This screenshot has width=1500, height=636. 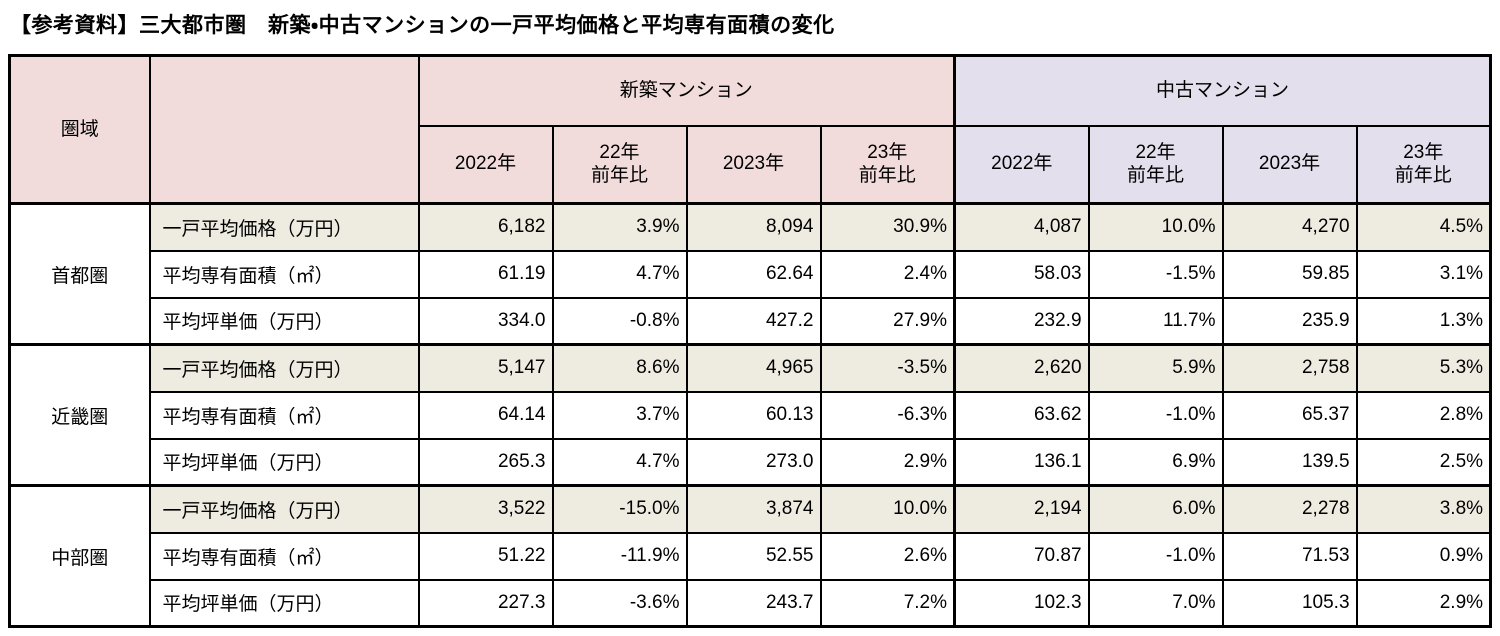 I want to click on cell: 5.9%, so click(x=1155, y=368).